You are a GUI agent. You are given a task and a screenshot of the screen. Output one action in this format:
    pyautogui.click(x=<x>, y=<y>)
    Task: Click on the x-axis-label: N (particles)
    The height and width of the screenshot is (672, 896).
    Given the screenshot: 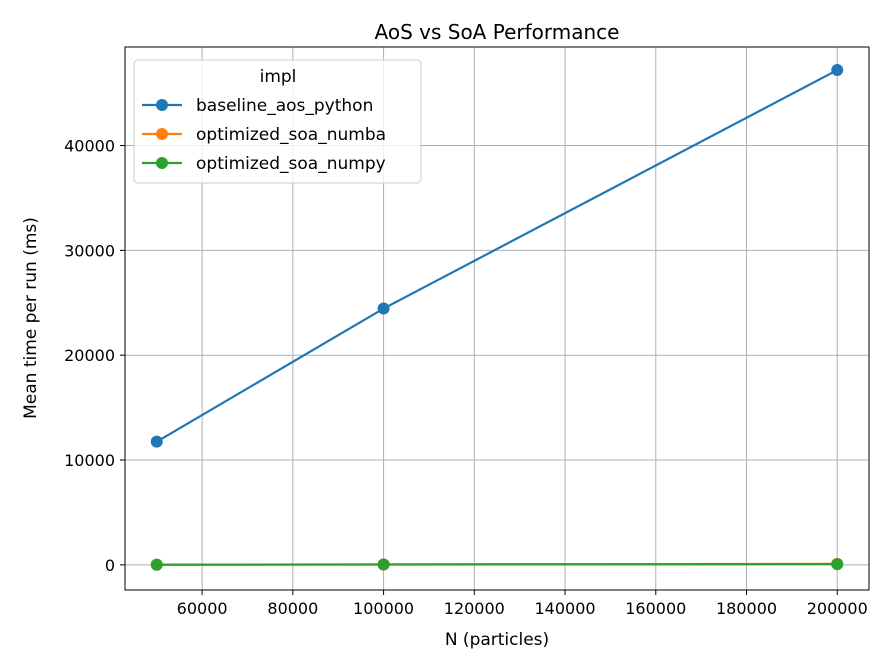 What is the action you would take?
    pyautogui.click(x=497, y=640)
    